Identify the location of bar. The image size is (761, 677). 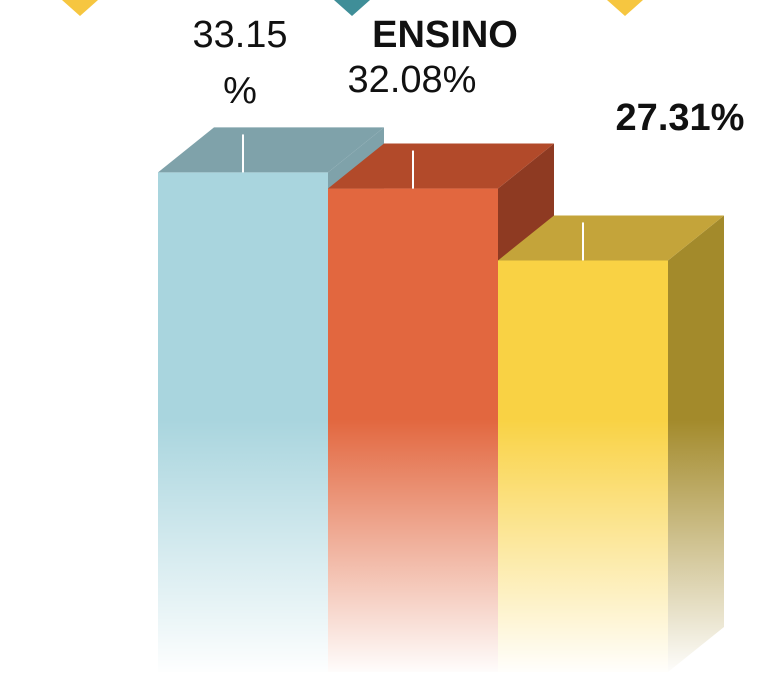
(583, 466).